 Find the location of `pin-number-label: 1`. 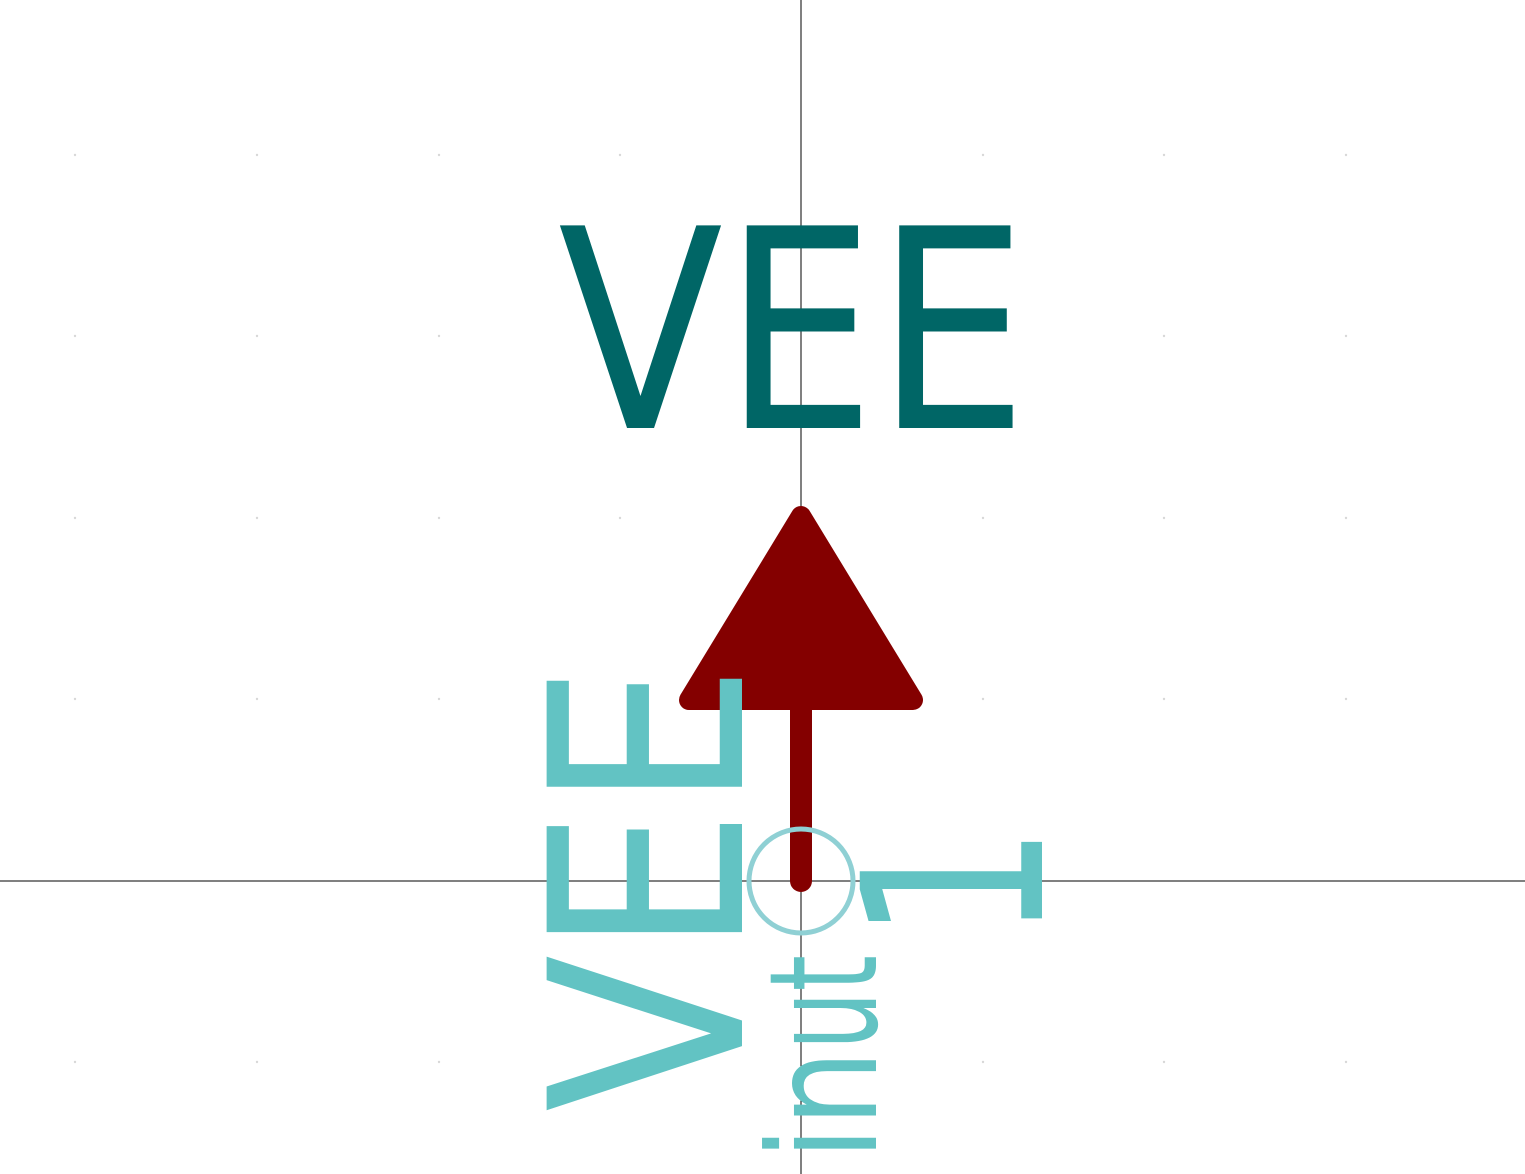

pin-number-label: 1 is located at coordinates (955, 883).